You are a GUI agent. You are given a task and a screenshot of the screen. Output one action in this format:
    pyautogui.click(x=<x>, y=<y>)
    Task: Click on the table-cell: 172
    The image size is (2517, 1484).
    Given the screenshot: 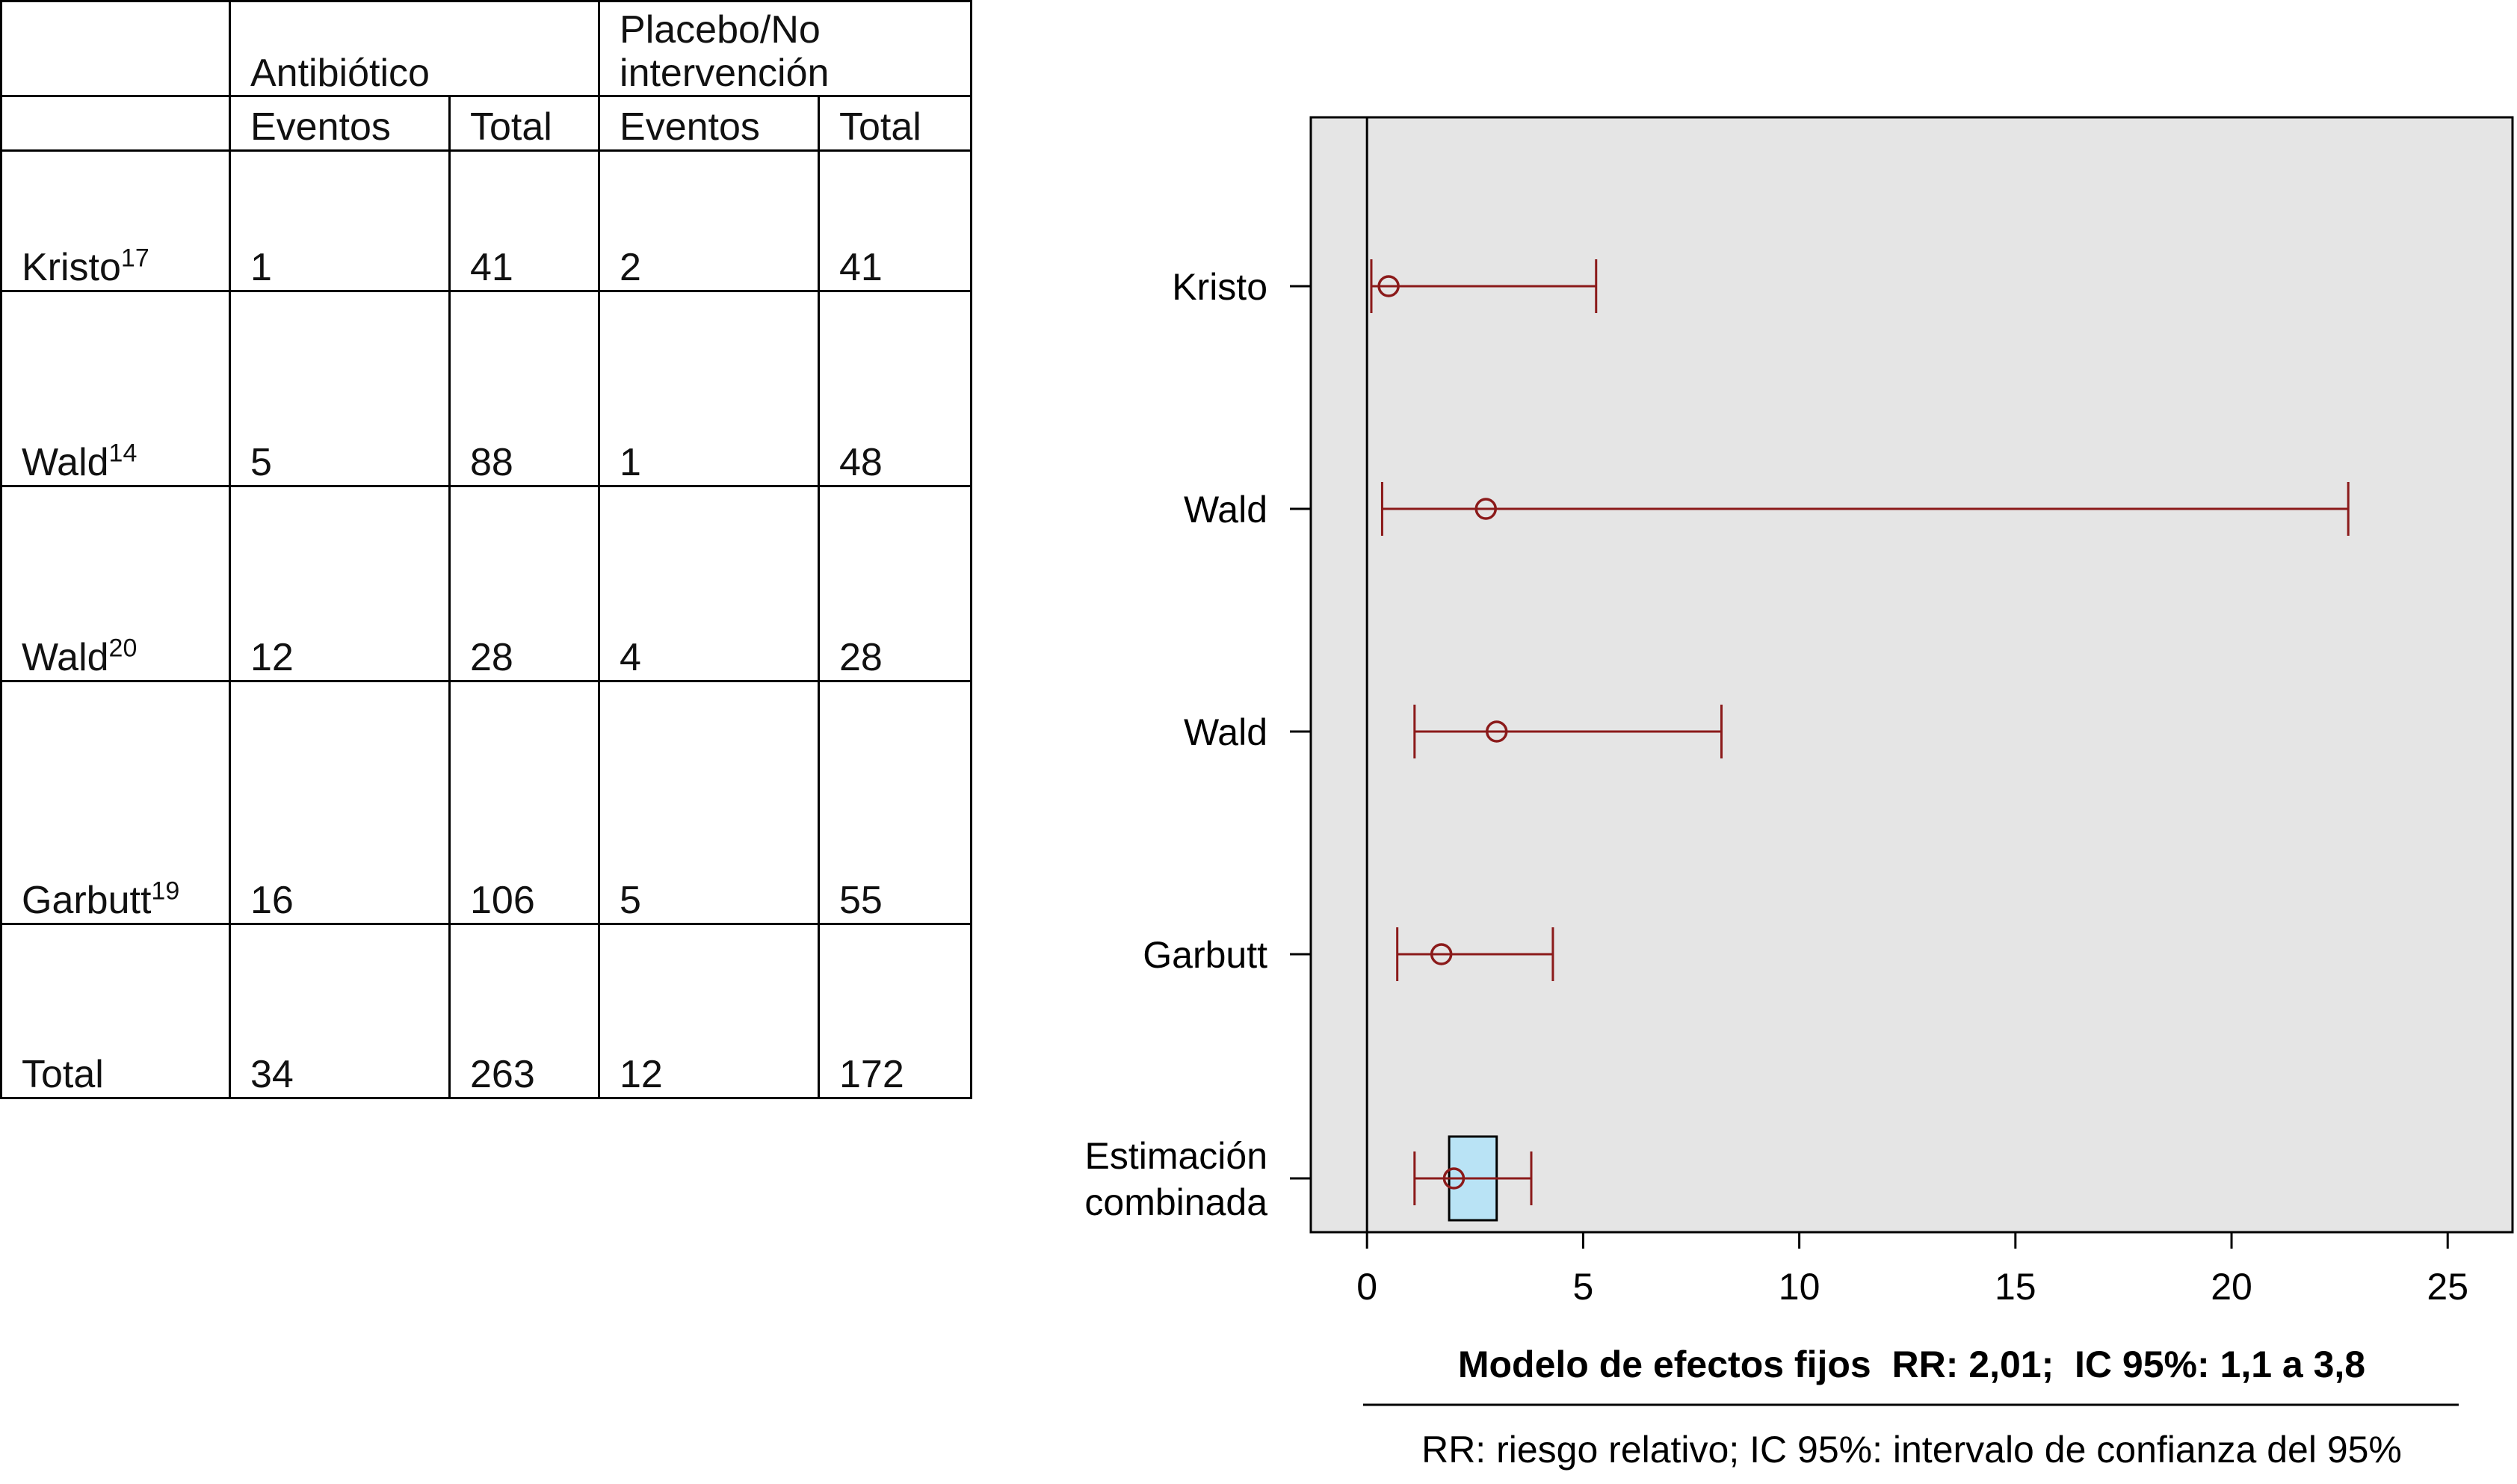 What is the action you would take?
    pyautogui.click(x=895, y=1011)
    